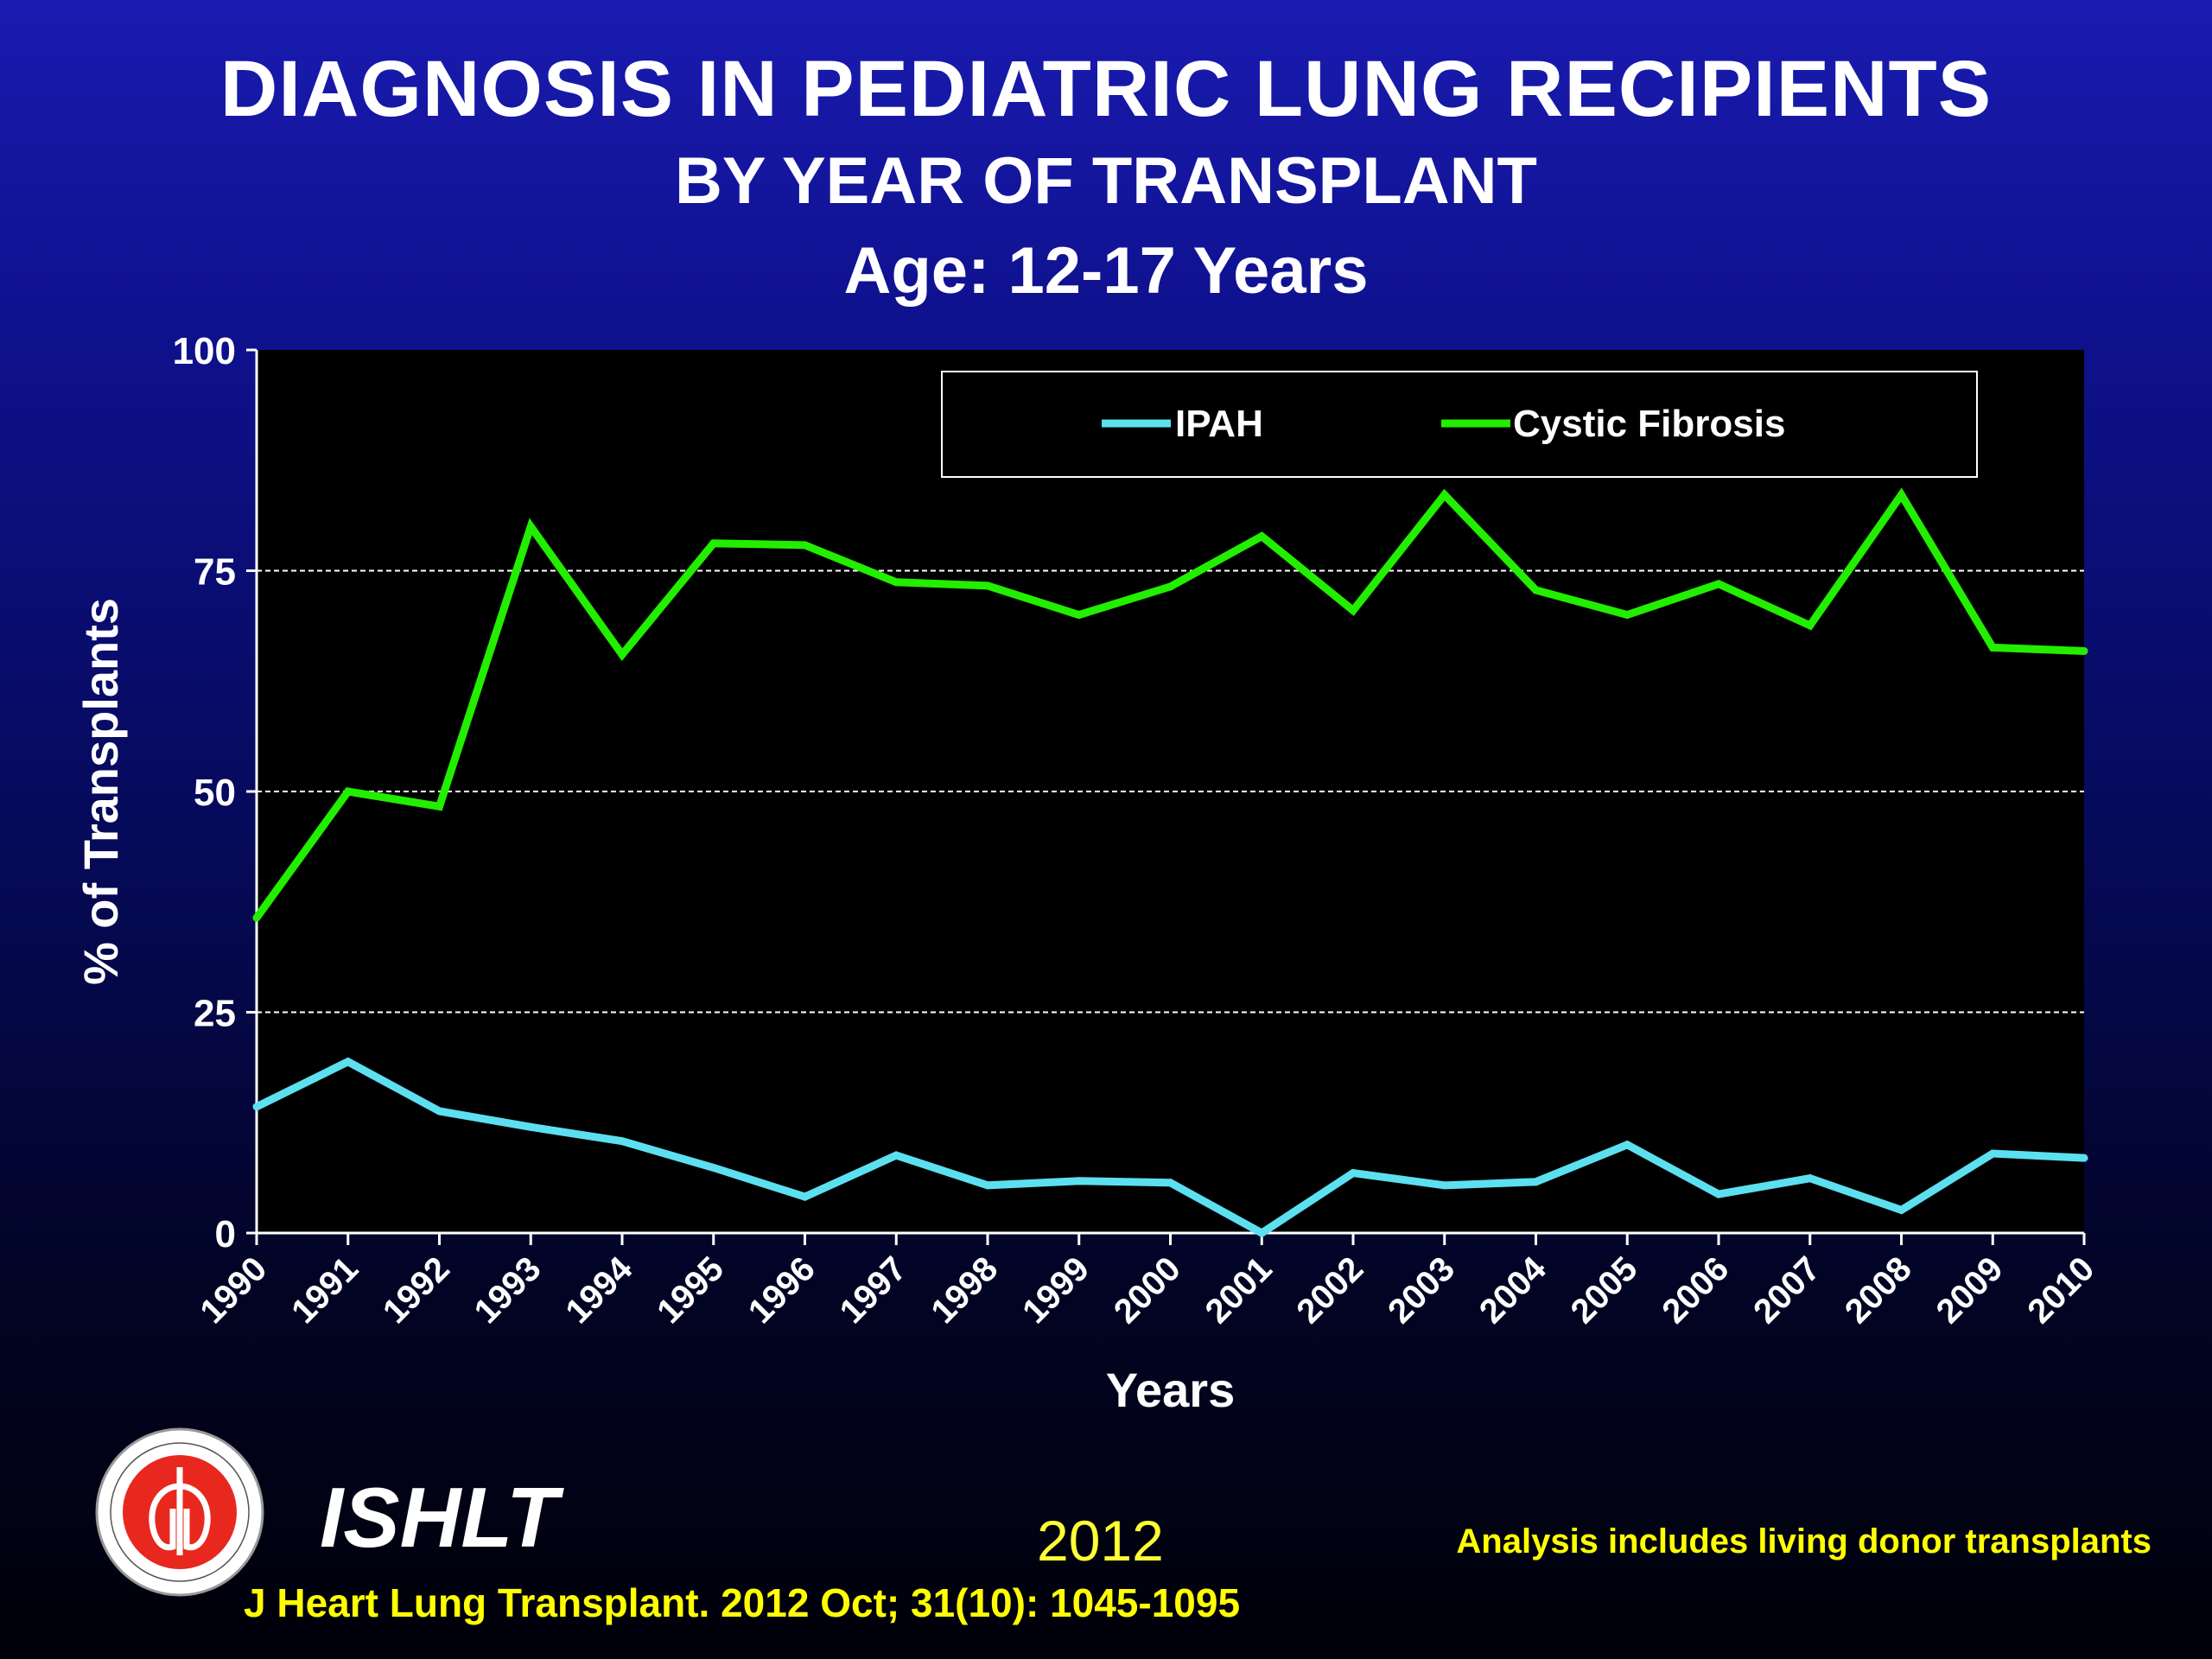 Image resolution: width=2212 pixels, height=1659 pixels. I want to click on org-name: ISHLT, so click(439, 1517).